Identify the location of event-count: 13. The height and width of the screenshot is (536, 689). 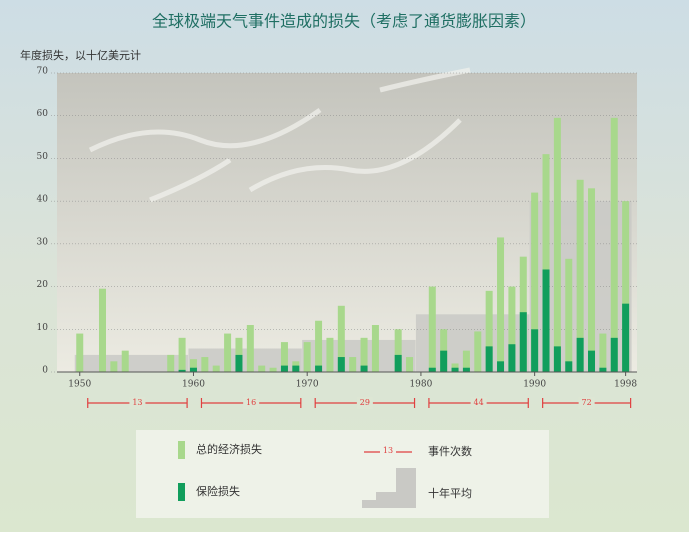
(137, 402).